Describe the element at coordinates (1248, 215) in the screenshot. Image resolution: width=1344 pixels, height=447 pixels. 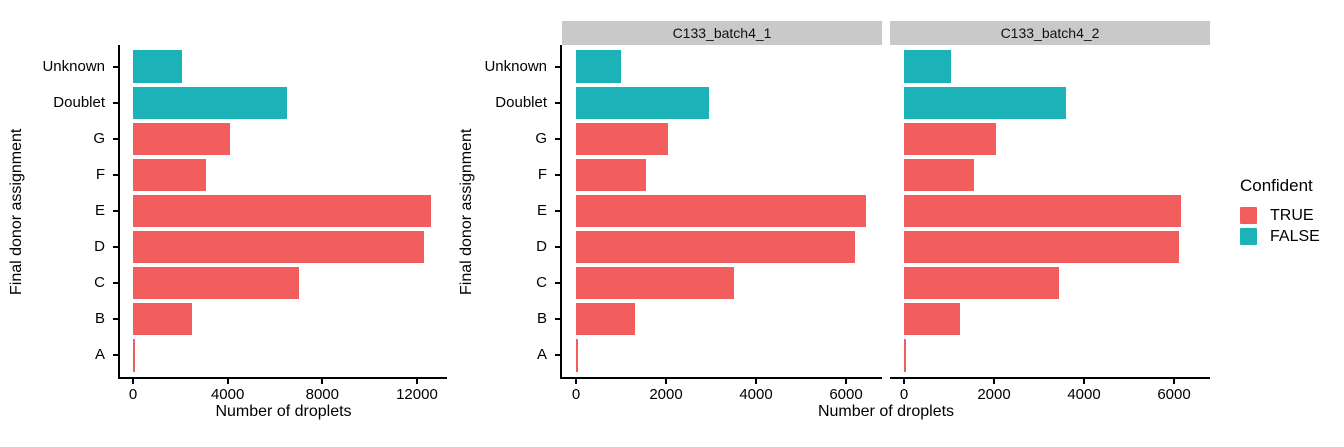
I see `legend-swatch-true-icon` at that location.